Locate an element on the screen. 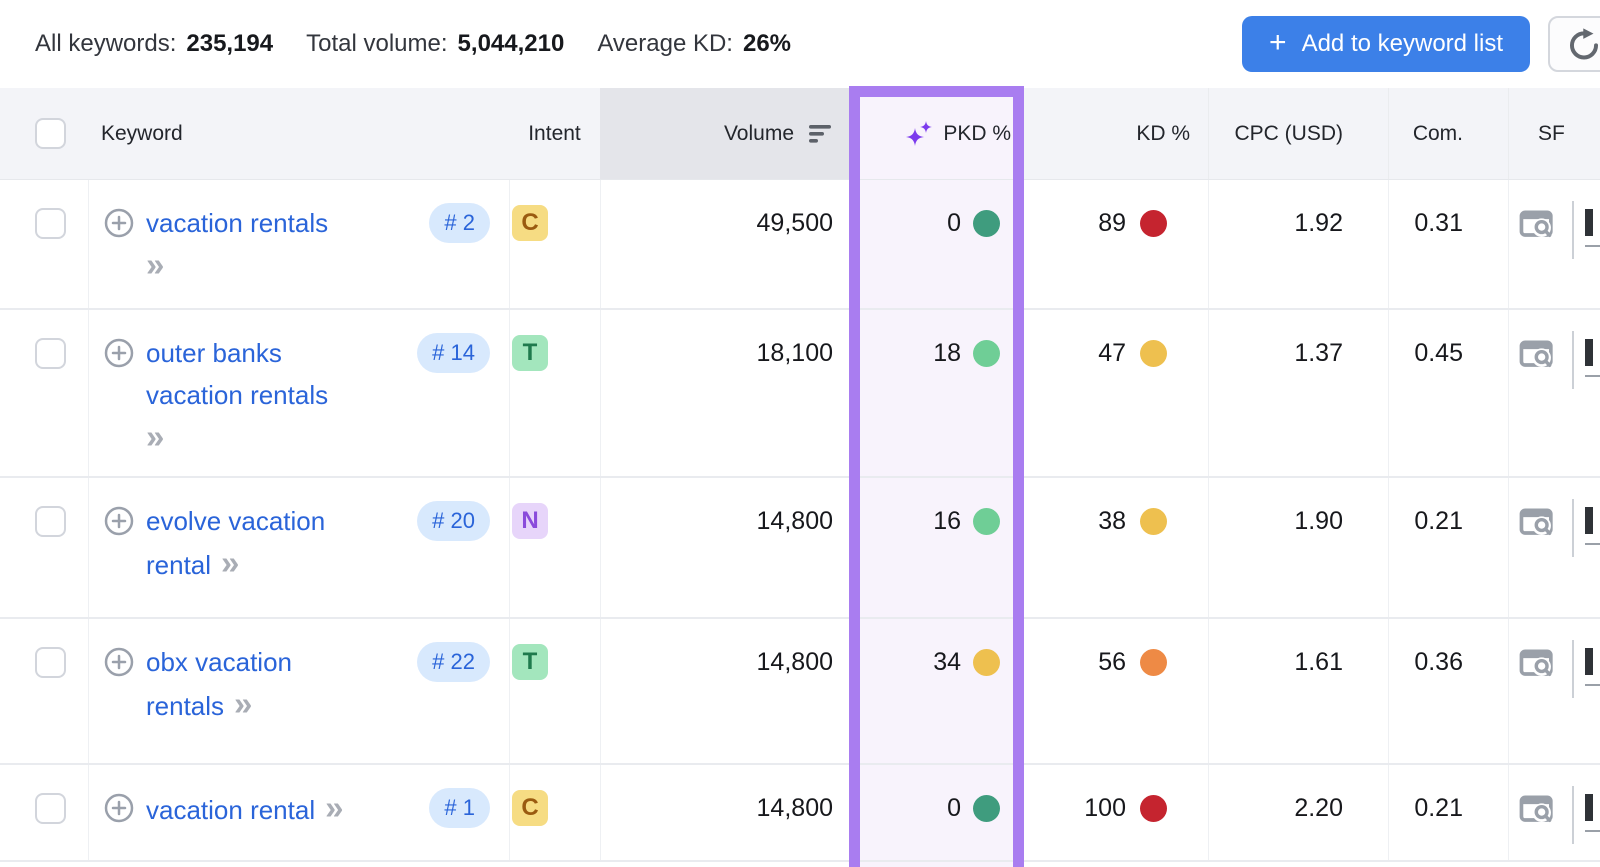 The image size is (1600, 867). pkd-cell: 16 is located at coordinates (936, 547).